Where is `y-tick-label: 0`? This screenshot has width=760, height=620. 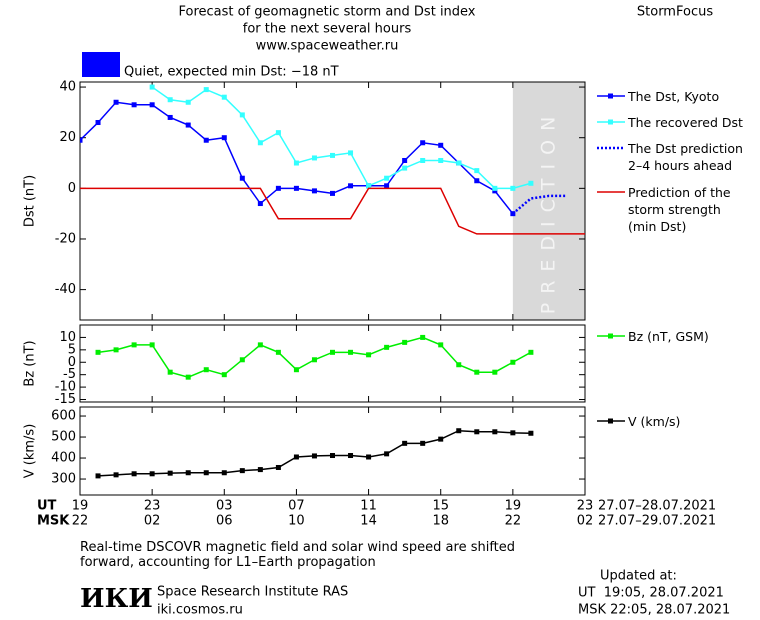
y-tick-label: 0 is located at coordinates (72, 362).